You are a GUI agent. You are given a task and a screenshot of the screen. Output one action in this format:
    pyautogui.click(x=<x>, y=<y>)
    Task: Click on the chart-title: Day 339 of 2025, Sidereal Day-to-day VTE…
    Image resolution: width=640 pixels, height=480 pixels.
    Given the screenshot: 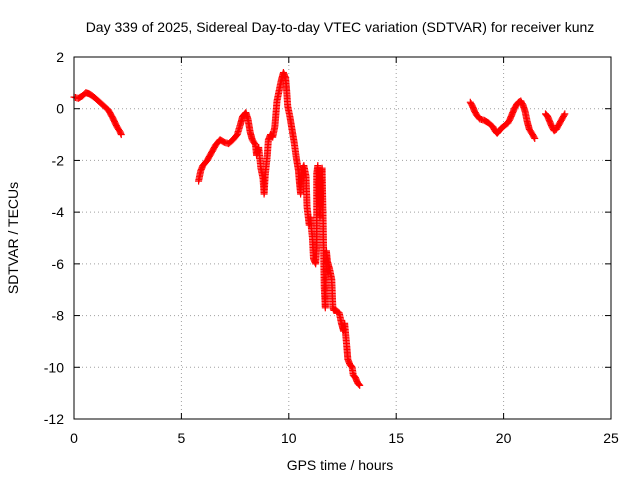 What is the action you would take?
    pyautogui.click(x=340, y=27)
    